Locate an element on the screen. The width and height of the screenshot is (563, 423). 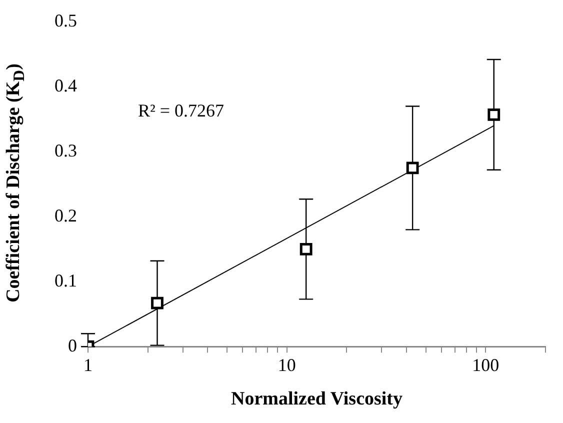
annotation: R² = 0.7267 is located at coordinates (181, 110).